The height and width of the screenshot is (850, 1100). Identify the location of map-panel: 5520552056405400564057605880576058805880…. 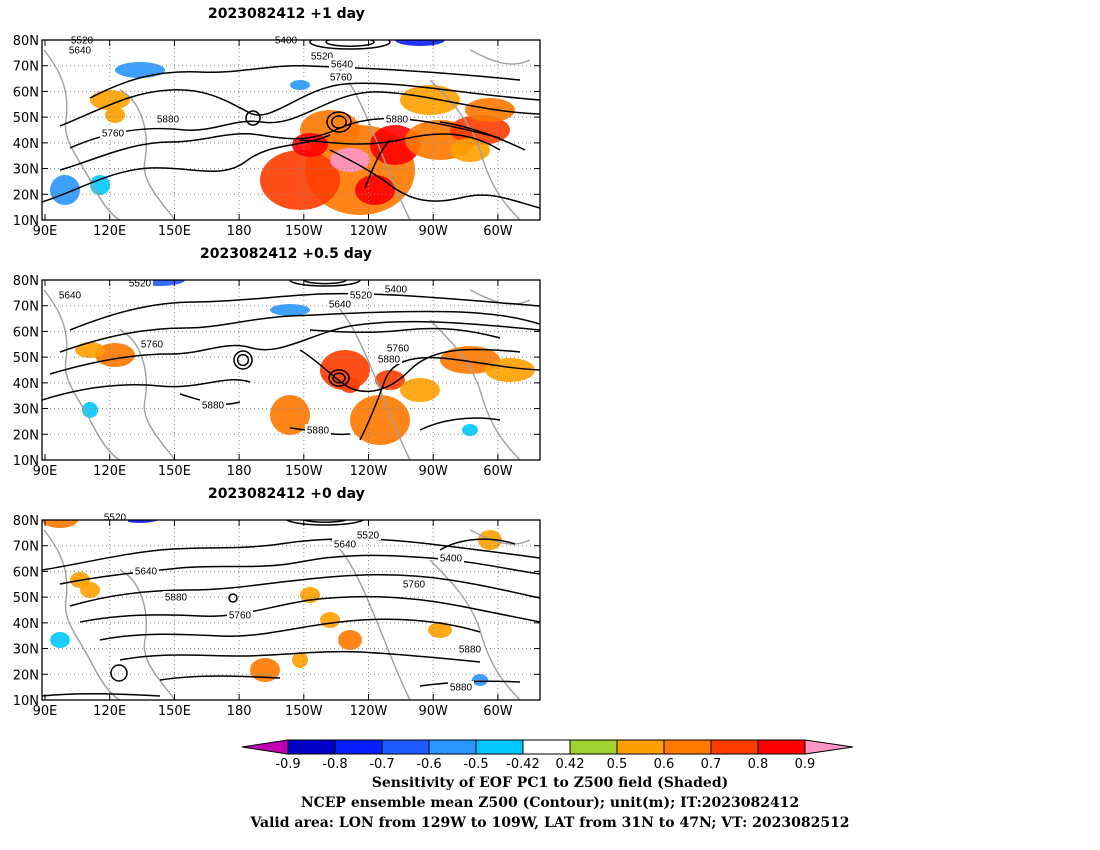
(277, 615).